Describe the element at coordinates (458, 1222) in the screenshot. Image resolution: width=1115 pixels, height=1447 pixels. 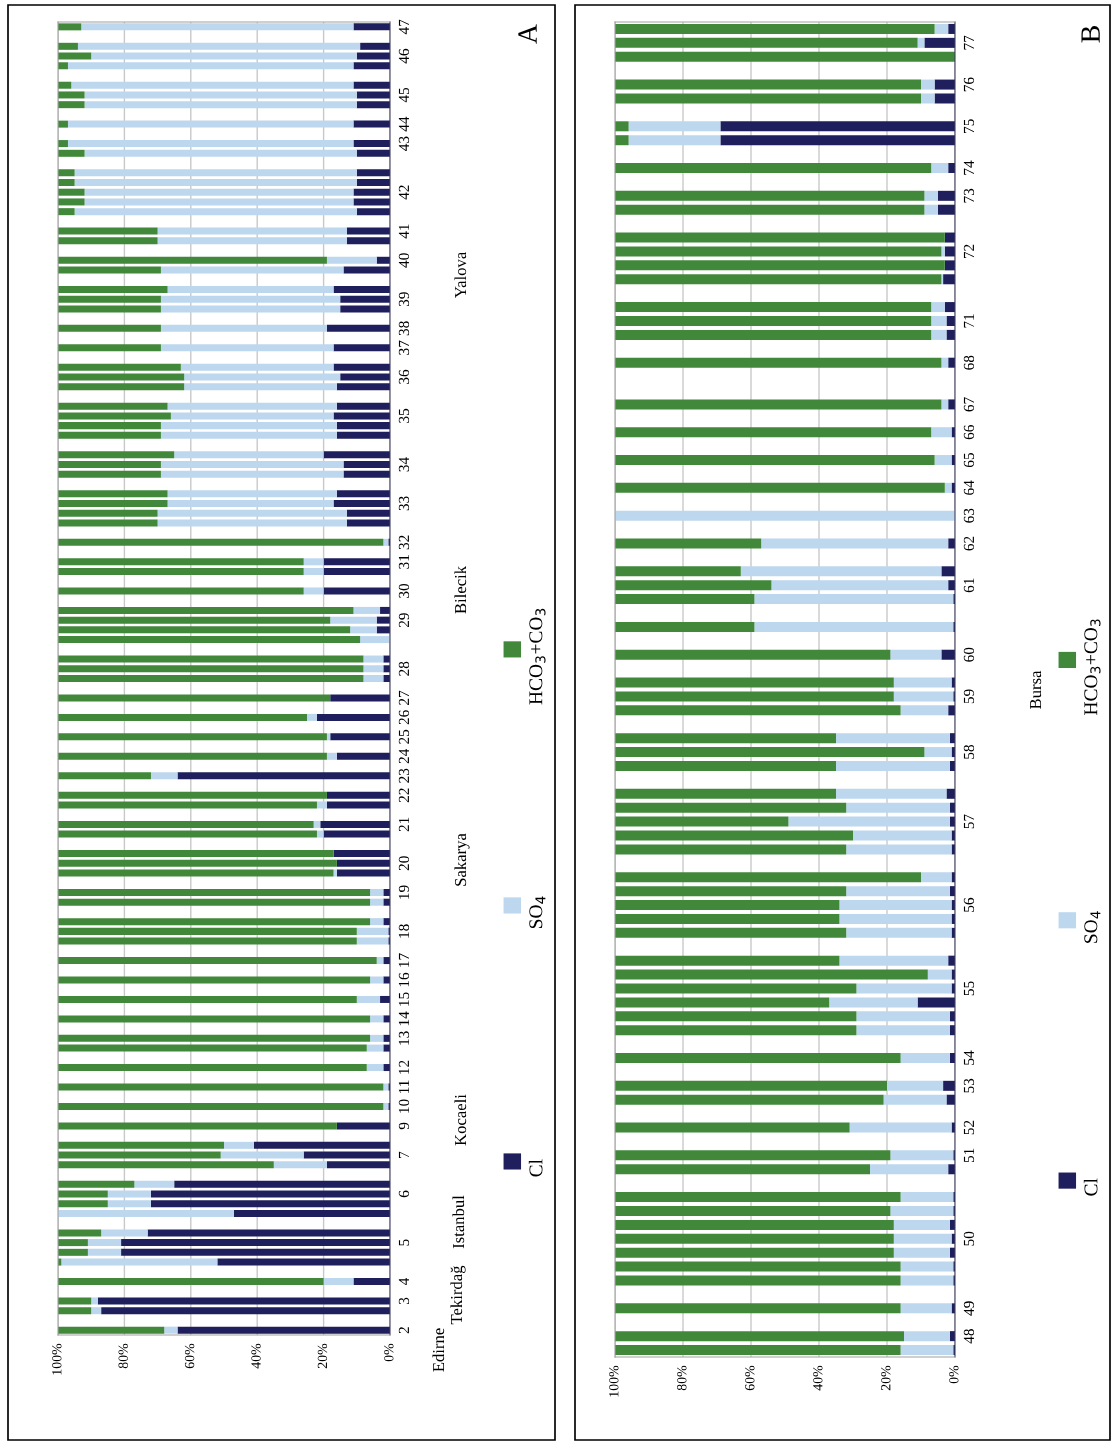
I see `text: Istanbul` at that location.